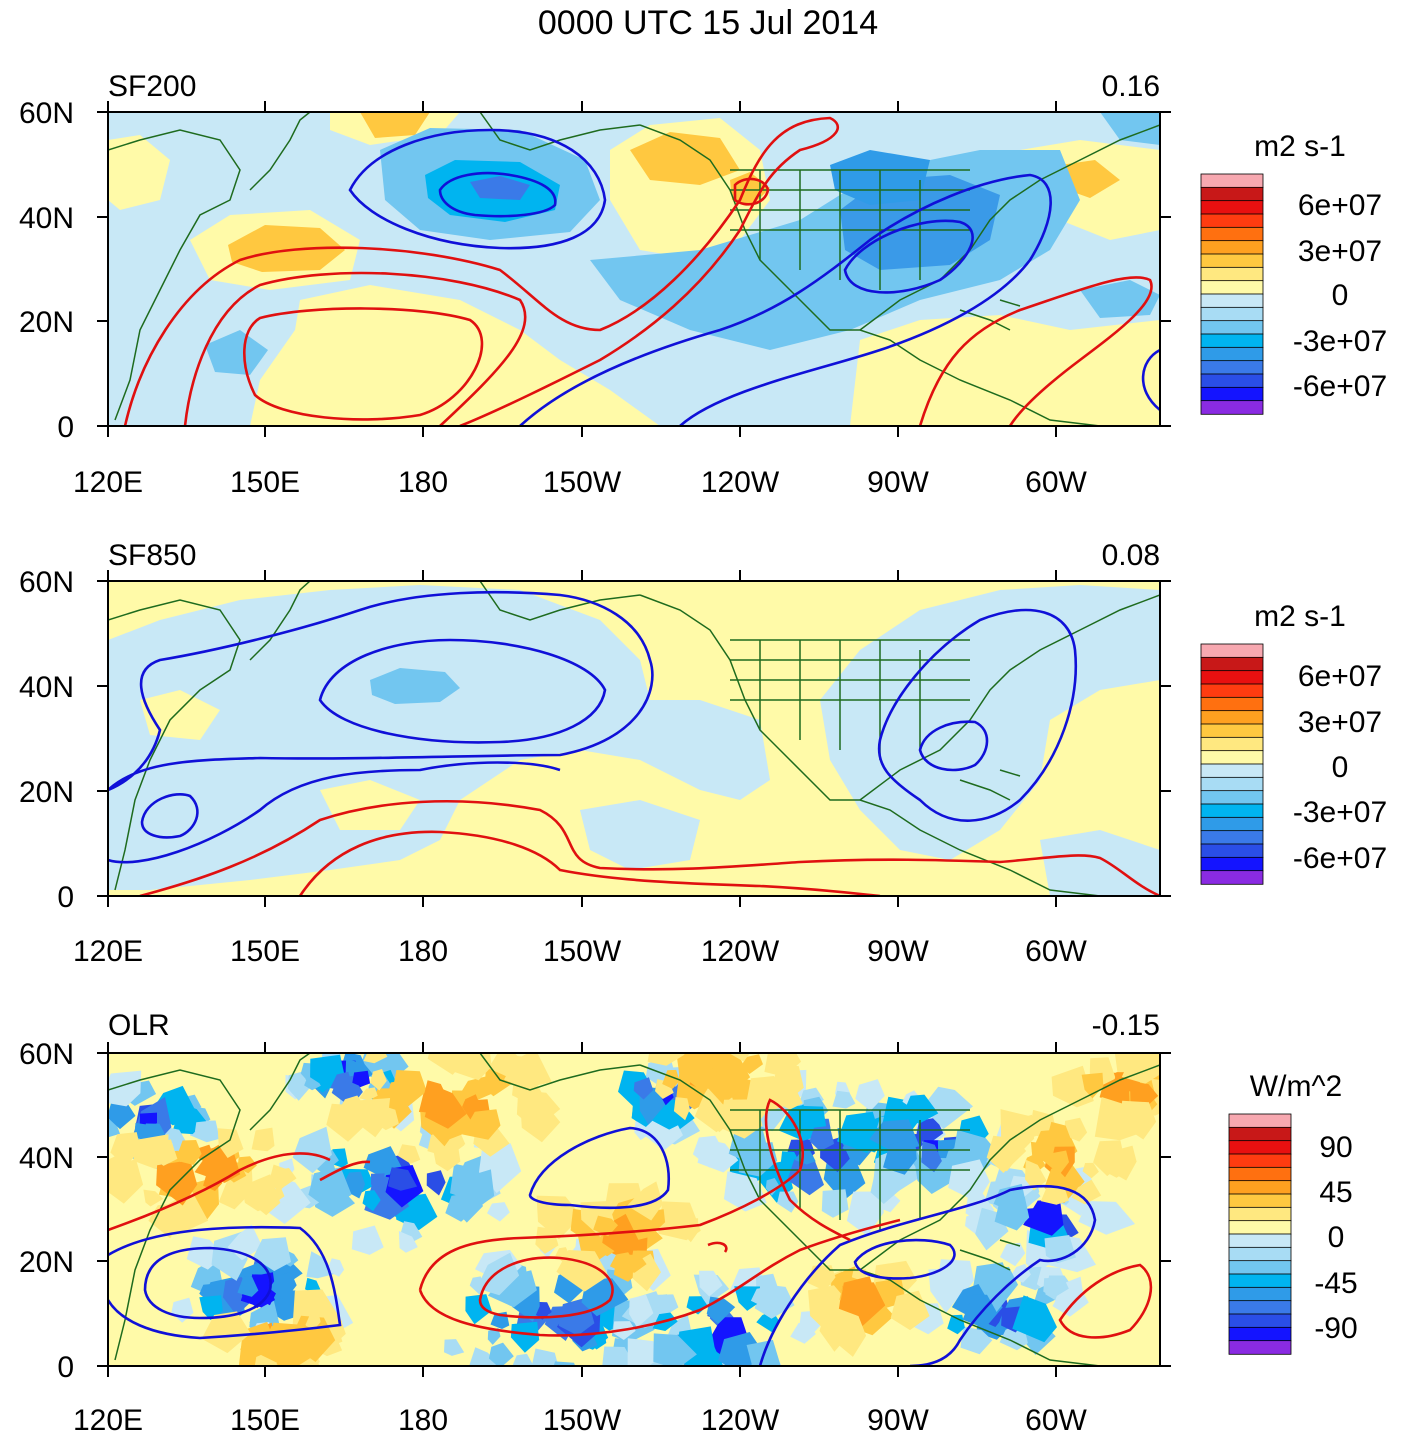 The height and width of the screenshot is (1439, 1406). I want to click on panel-label: SF200, so click(152, 86).